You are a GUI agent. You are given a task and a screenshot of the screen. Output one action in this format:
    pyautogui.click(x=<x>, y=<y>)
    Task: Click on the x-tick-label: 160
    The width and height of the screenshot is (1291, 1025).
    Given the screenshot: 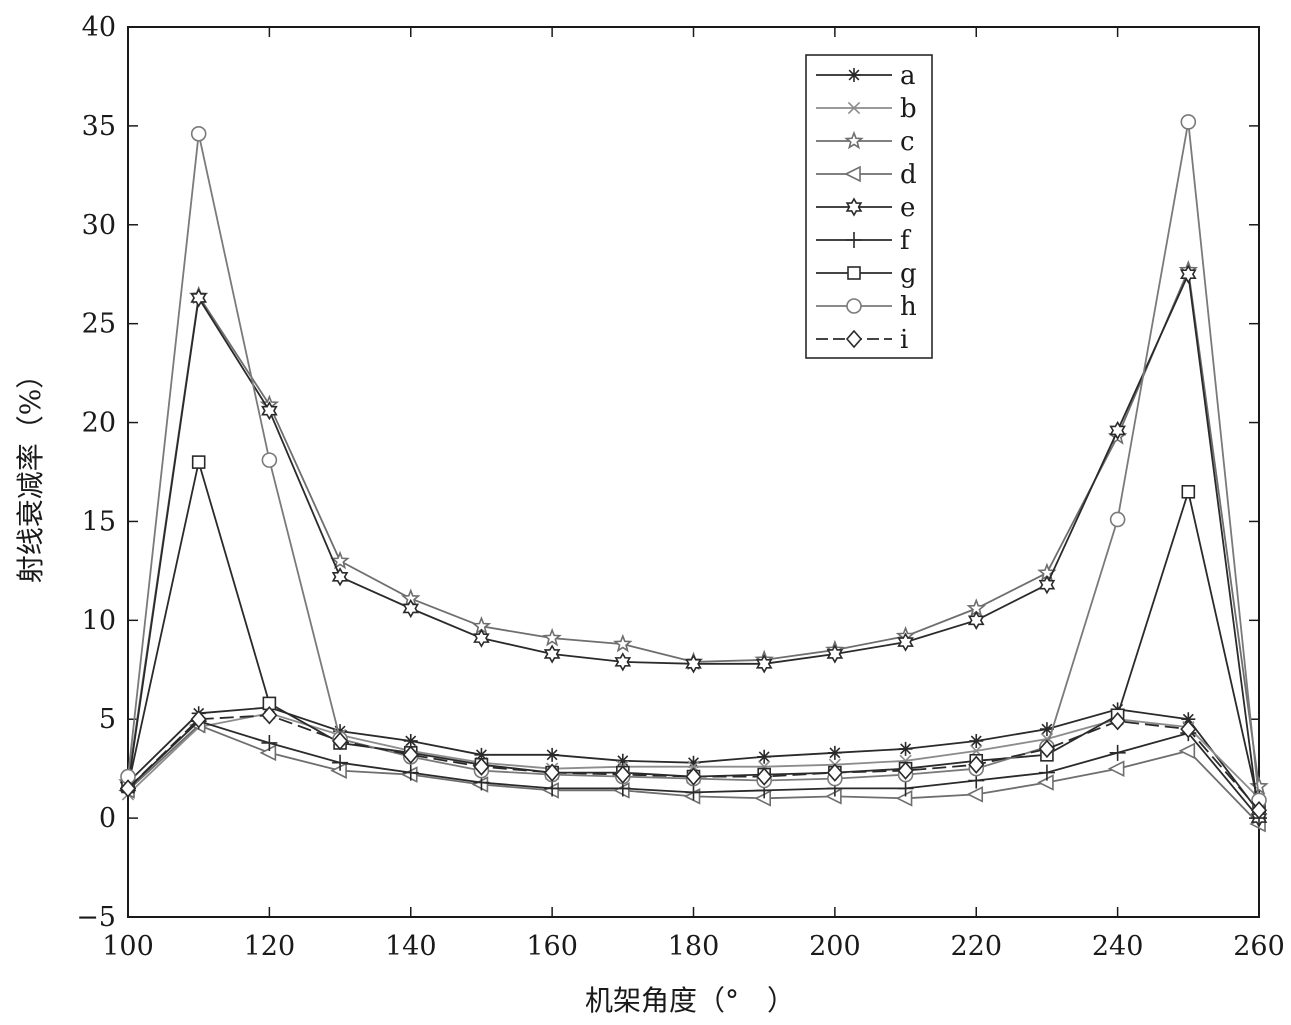 What is the action you would take?
    pyautogui.click(x=552, y=946)
    